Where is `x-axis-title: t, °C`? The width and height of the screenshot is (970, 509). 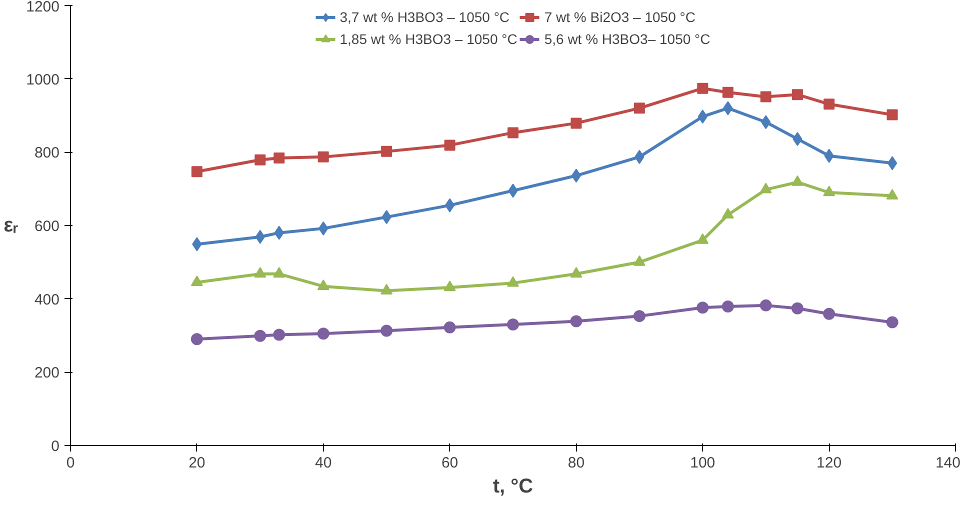 x-axis-title: t, °C is located at coordinates (513, 487).